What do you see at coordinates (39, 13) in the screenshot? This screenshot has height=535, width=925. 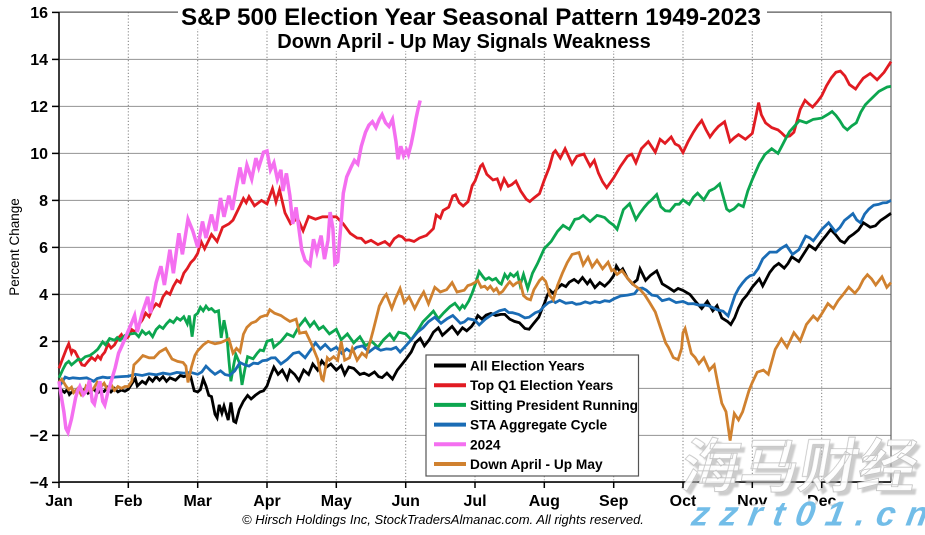 I see `svg-text: 16` at bounding box center [39, 13].